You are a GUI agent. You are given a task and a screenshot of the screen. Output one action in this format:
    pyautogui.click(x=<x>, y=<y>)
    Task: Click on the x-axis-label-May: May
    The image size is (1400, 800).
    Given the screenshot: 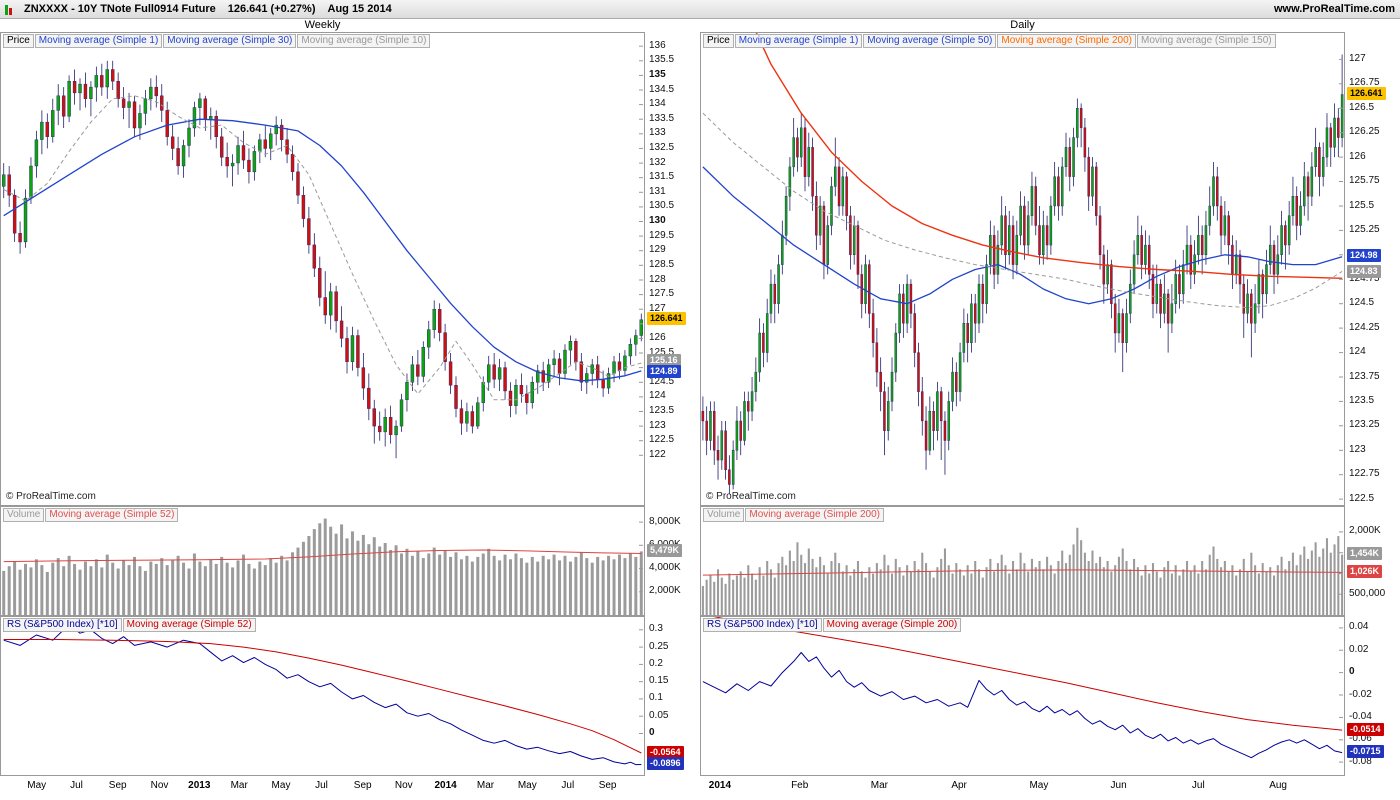 What is the action you would take?
    pyautogui.click(x=281, y=785)
    